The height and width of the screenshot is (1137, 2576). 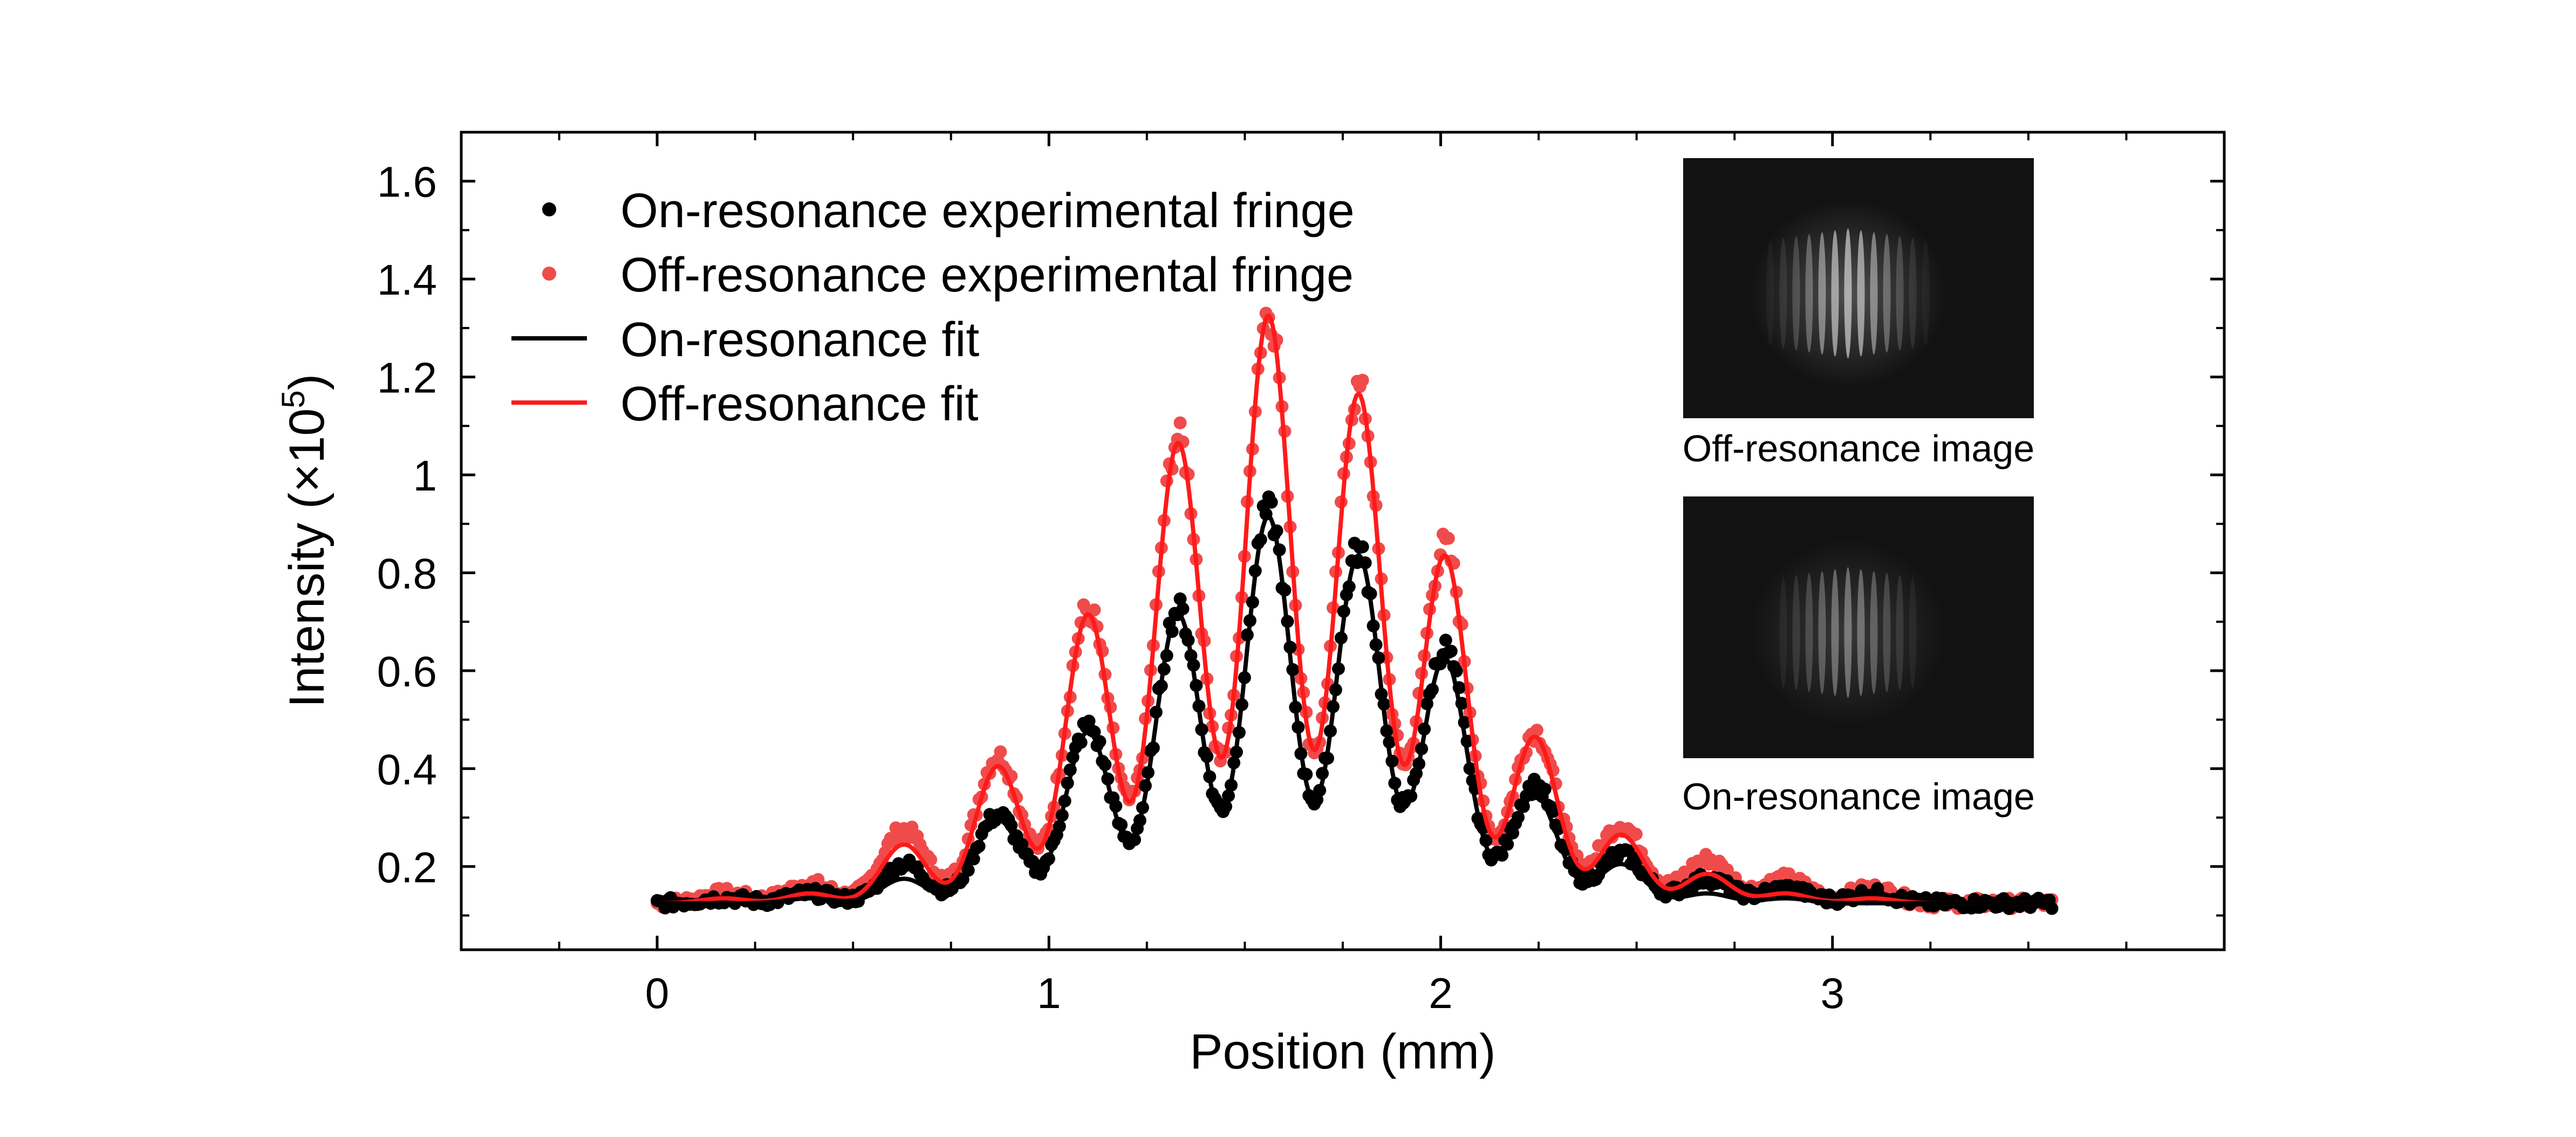 What do you see at coordinates (425, 476) in the screenshot?
I see `y-tick-label: 1` at bounding box center [425, 476].